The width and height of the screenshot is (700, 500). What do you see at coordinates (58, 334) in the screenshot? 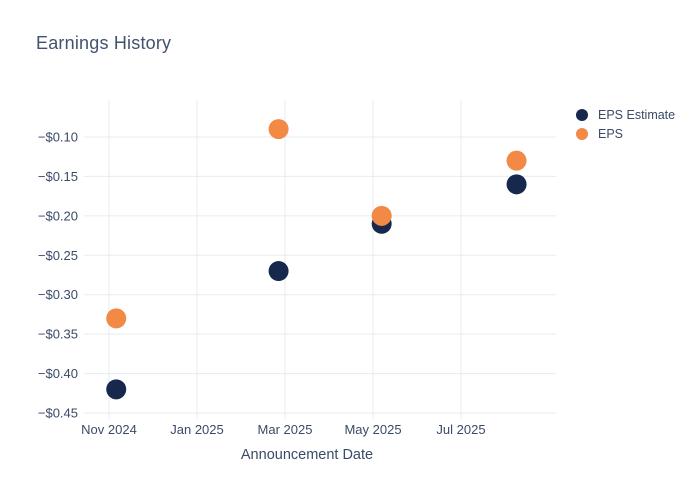
I see `y-tick-label: −$0.35` at bounding box center [58, 334].